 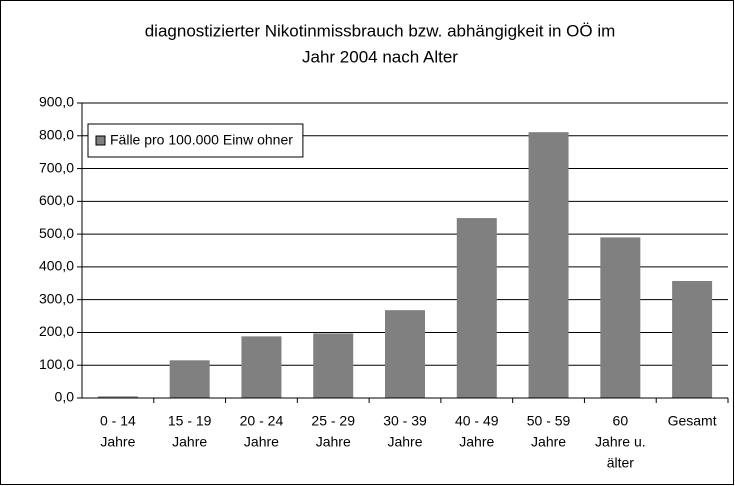 I want to click on y-tick-label: 900,0, so click(x=56, y=102).